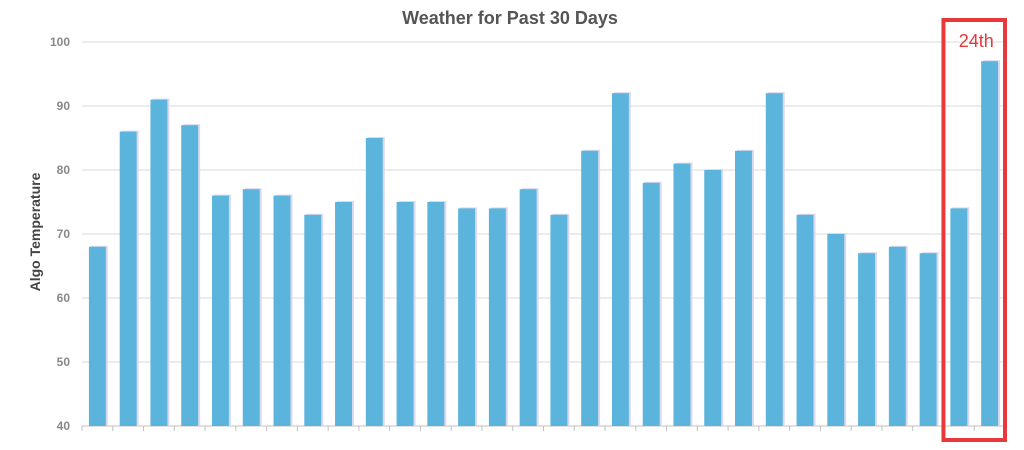  What do you see at coordinates (64, 362) in the screenshot?
I see `y-tick-label-50: 50` at bounding box center [64, 362].